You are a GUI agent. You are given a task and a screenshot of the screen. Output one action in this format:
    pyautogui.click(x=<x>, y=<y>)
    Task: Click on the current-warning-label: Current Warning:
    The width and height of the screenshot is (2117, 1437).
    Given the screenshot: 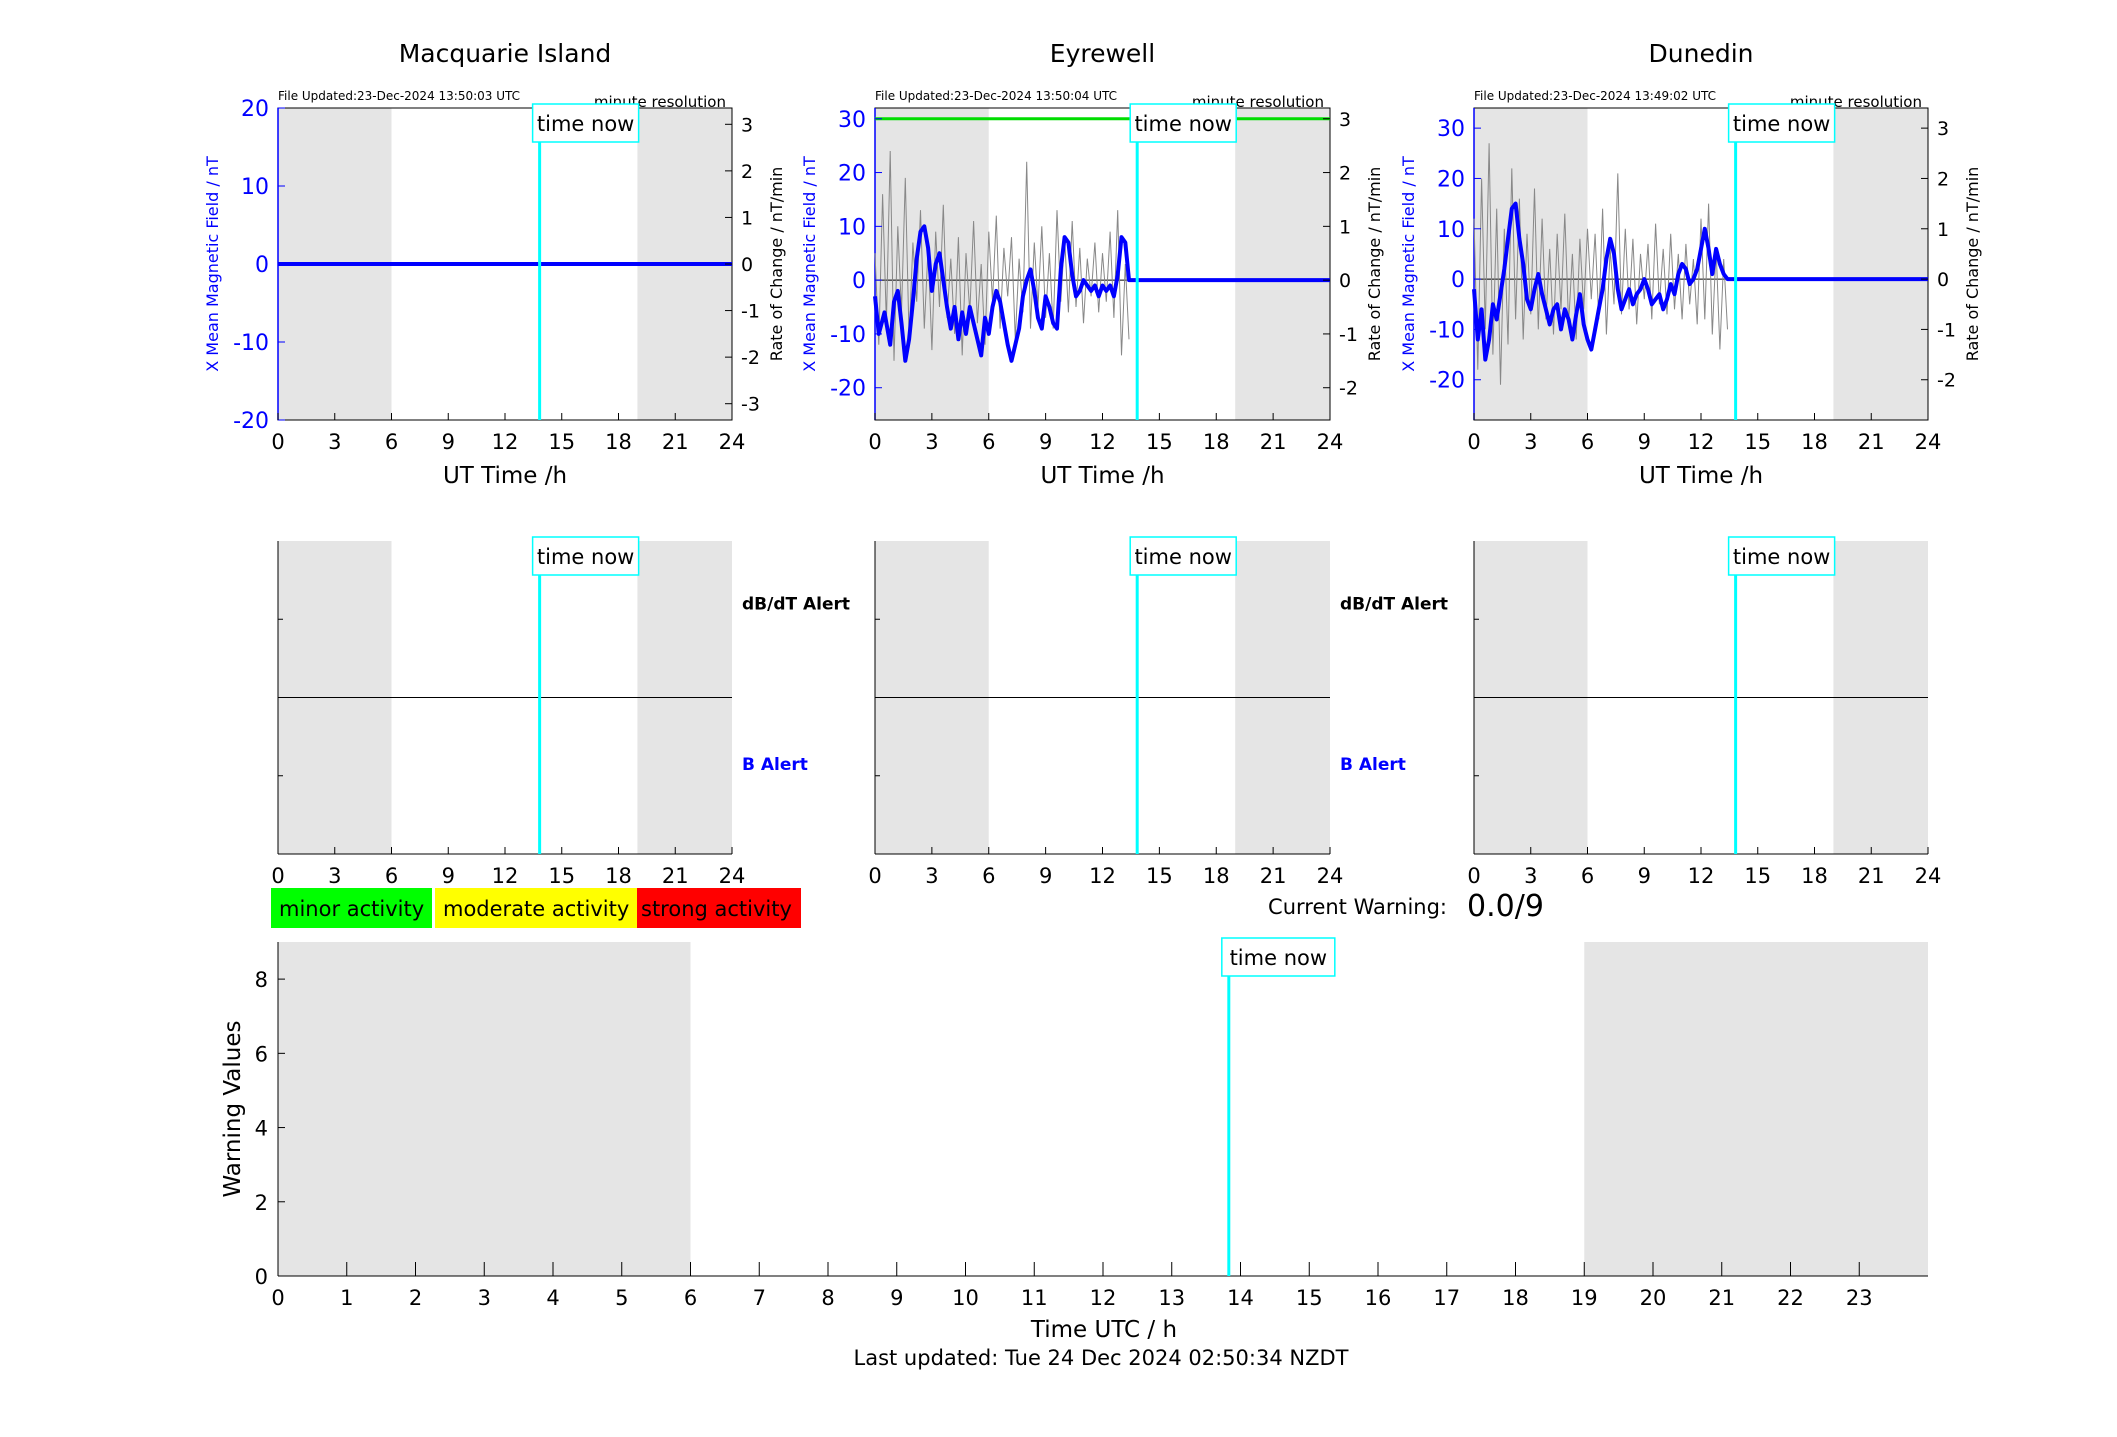 What is the action you would take?
    pyautogui.click(x=1357, y=907)
    